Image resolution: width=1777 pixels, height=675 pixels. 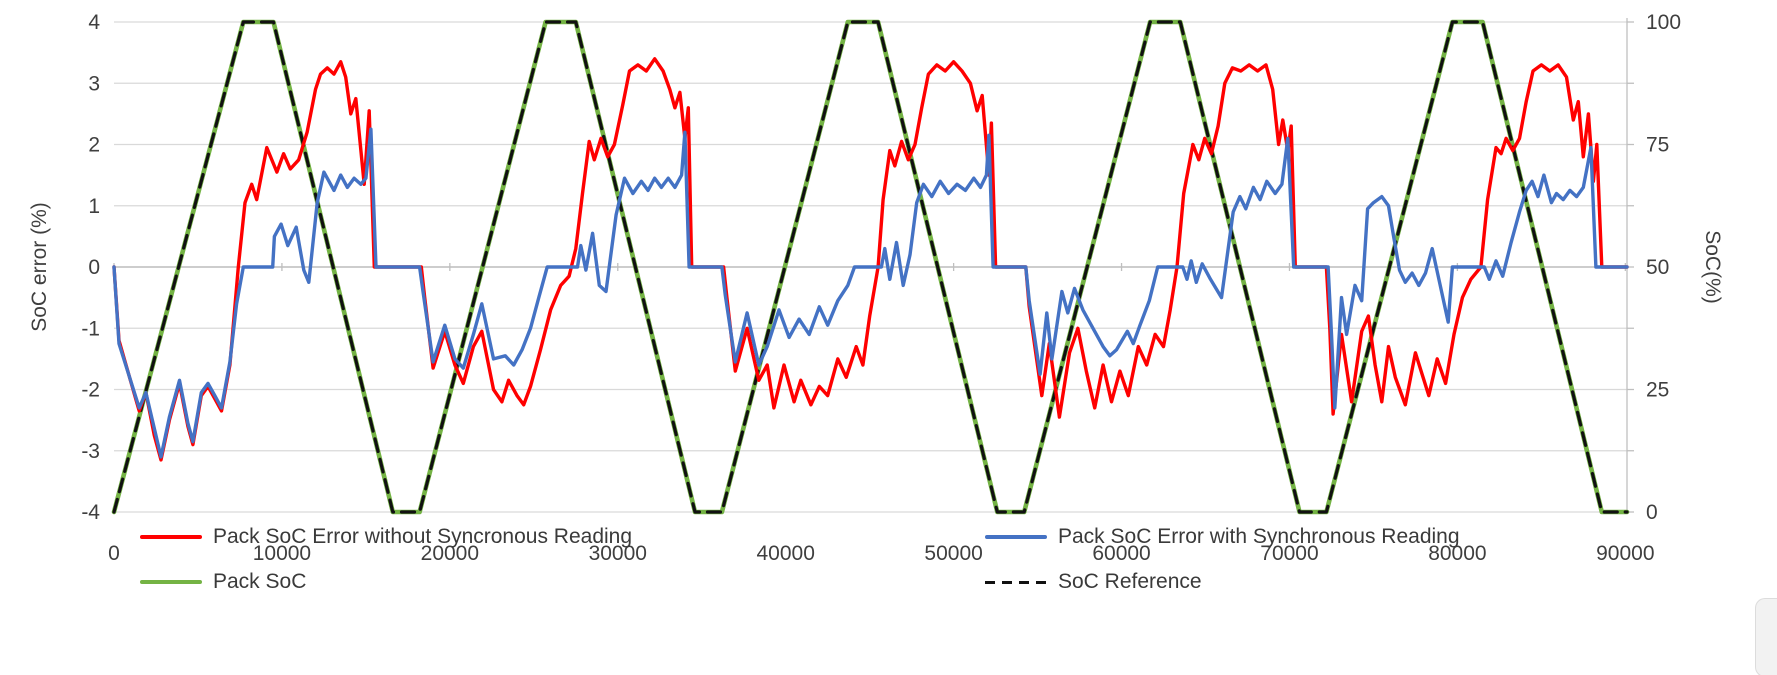 What do you see at coordinates (450, 553) in the screenshot?
I see `svg-text: 20000` at bounding box center [450, 553].